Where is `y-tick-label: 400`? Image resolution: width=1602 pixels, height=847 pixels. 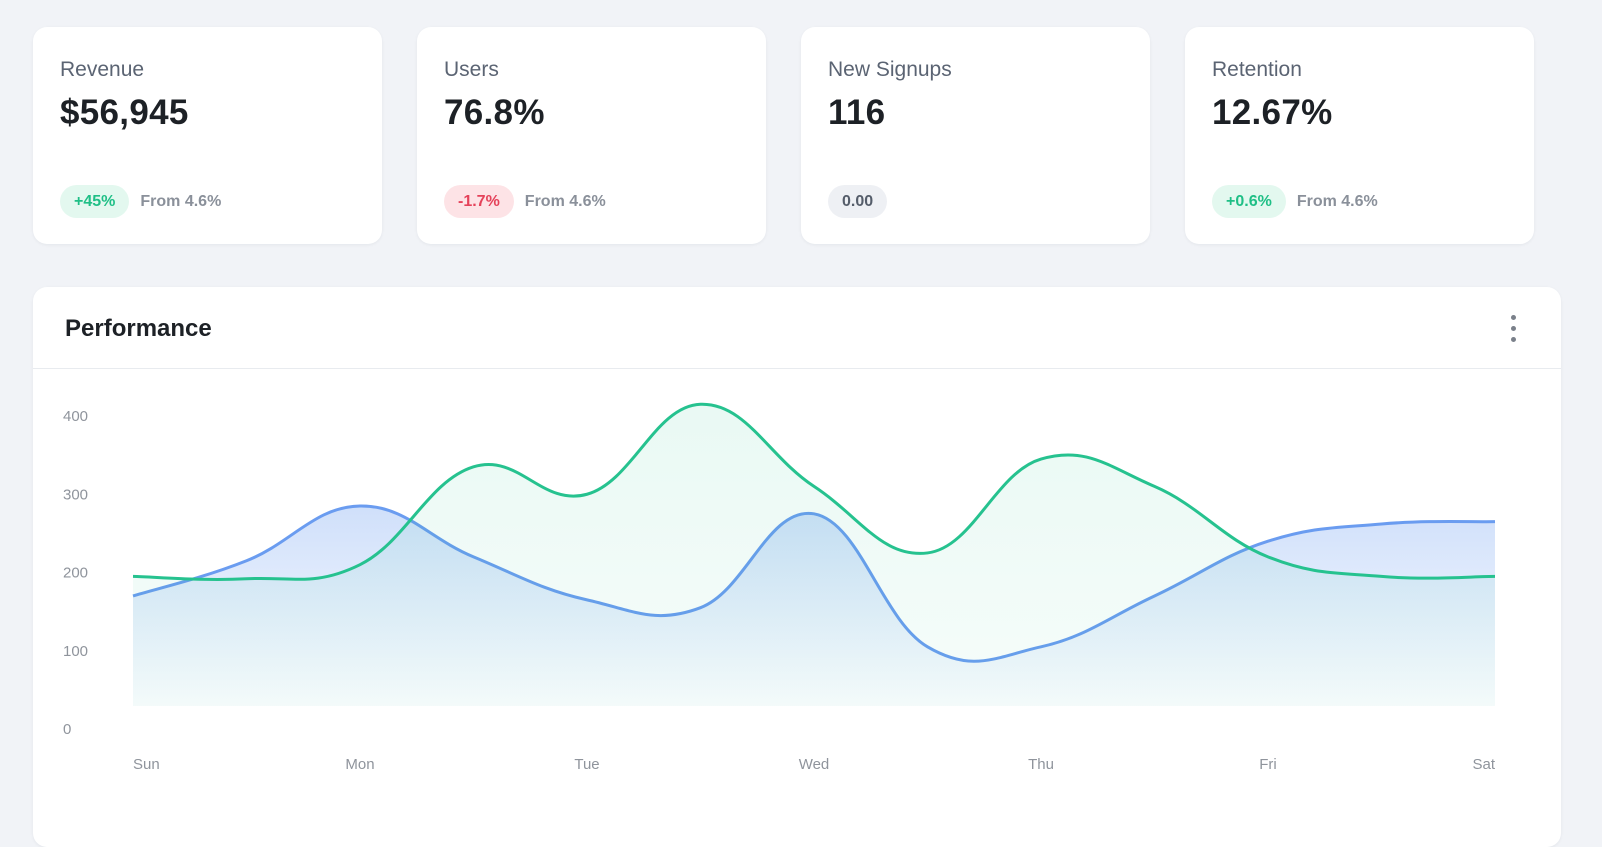
y-tick-label: 400 is located at coordinates (75, 416).